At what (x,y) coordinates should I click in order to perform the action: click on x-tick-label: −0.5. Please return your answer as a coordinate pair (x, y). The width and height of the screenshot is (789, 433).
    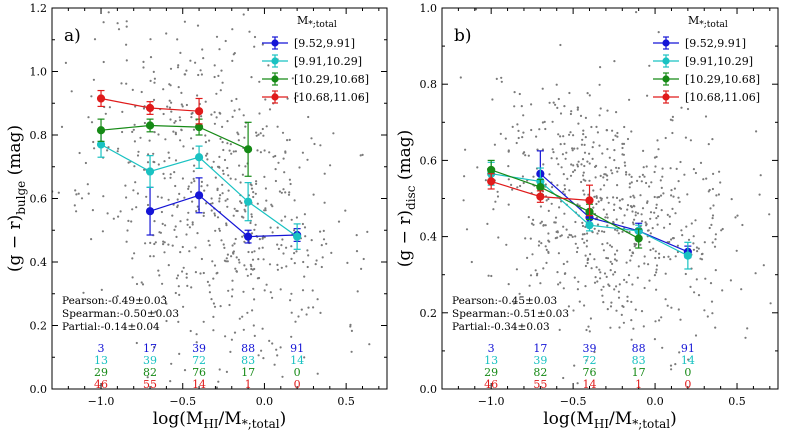
    Looking at the image, I should click on (182, 401).